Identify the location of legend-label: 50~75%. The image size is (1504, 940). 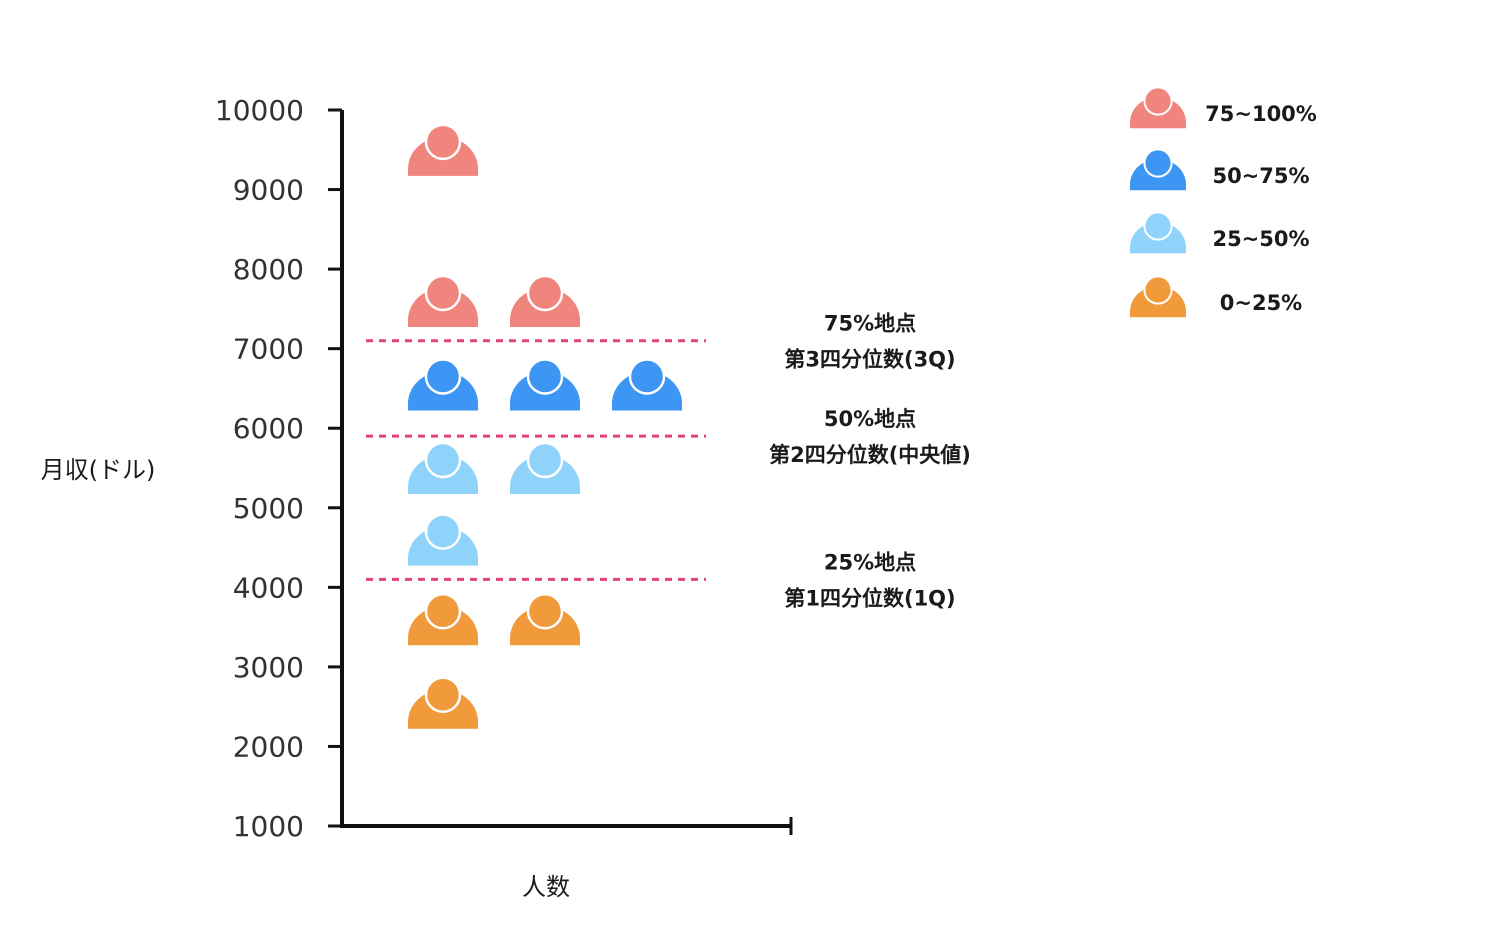
(1260, 176).